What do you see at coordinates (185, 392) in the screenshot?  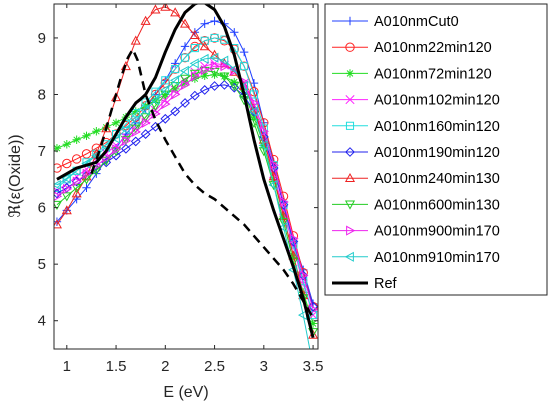 I see `x-axis-title: E (eV)` at bounding box center [185, 392].